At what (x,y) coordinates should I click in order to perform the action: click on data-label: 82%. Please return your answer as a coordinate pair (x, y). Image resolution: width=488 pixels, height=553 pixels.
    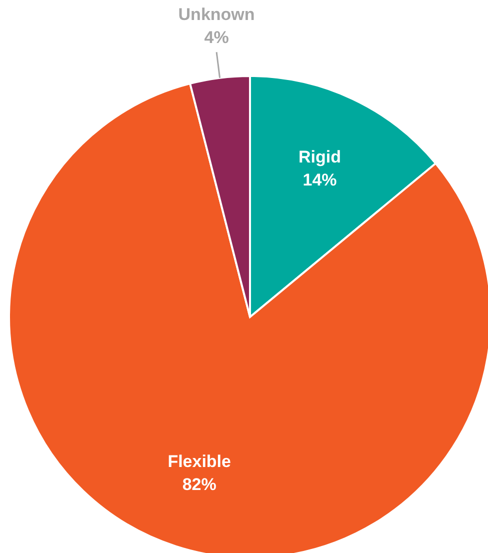
    Looking at the image, I should click on (199, 484).